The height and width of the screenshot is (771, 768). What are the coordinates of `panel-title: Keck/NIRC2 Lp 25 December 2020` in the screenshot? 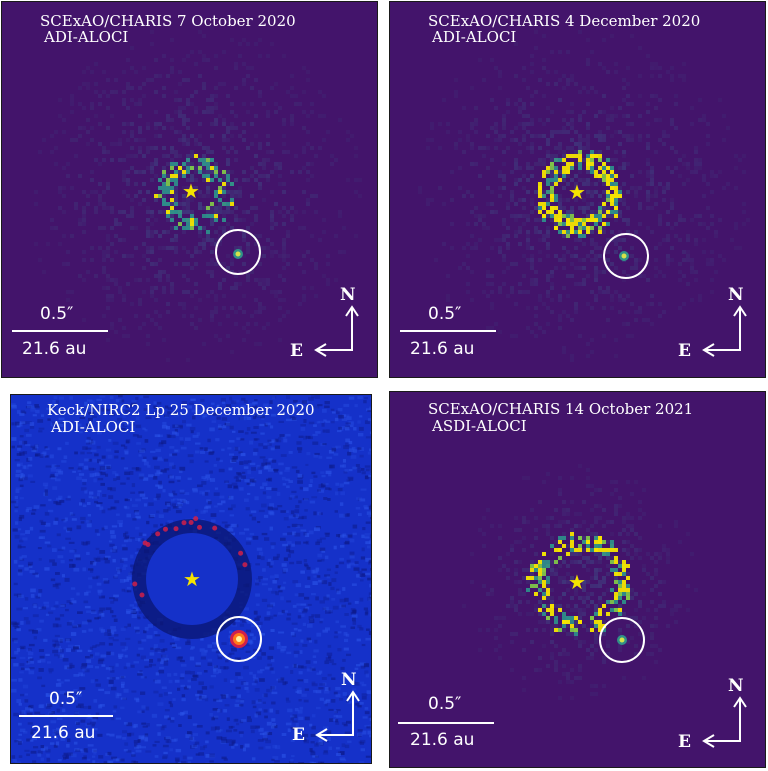 It's located at (181, 410).